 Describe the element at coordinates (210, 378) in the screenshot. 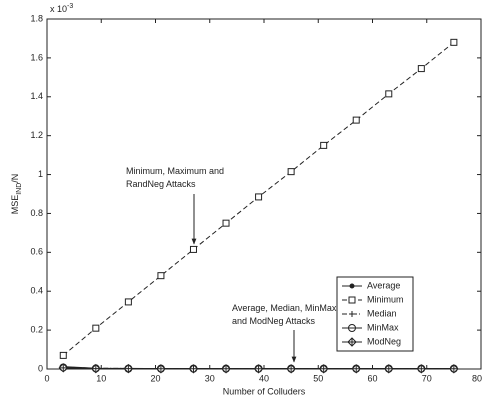

I see `x-tick-label: 30` at that location.